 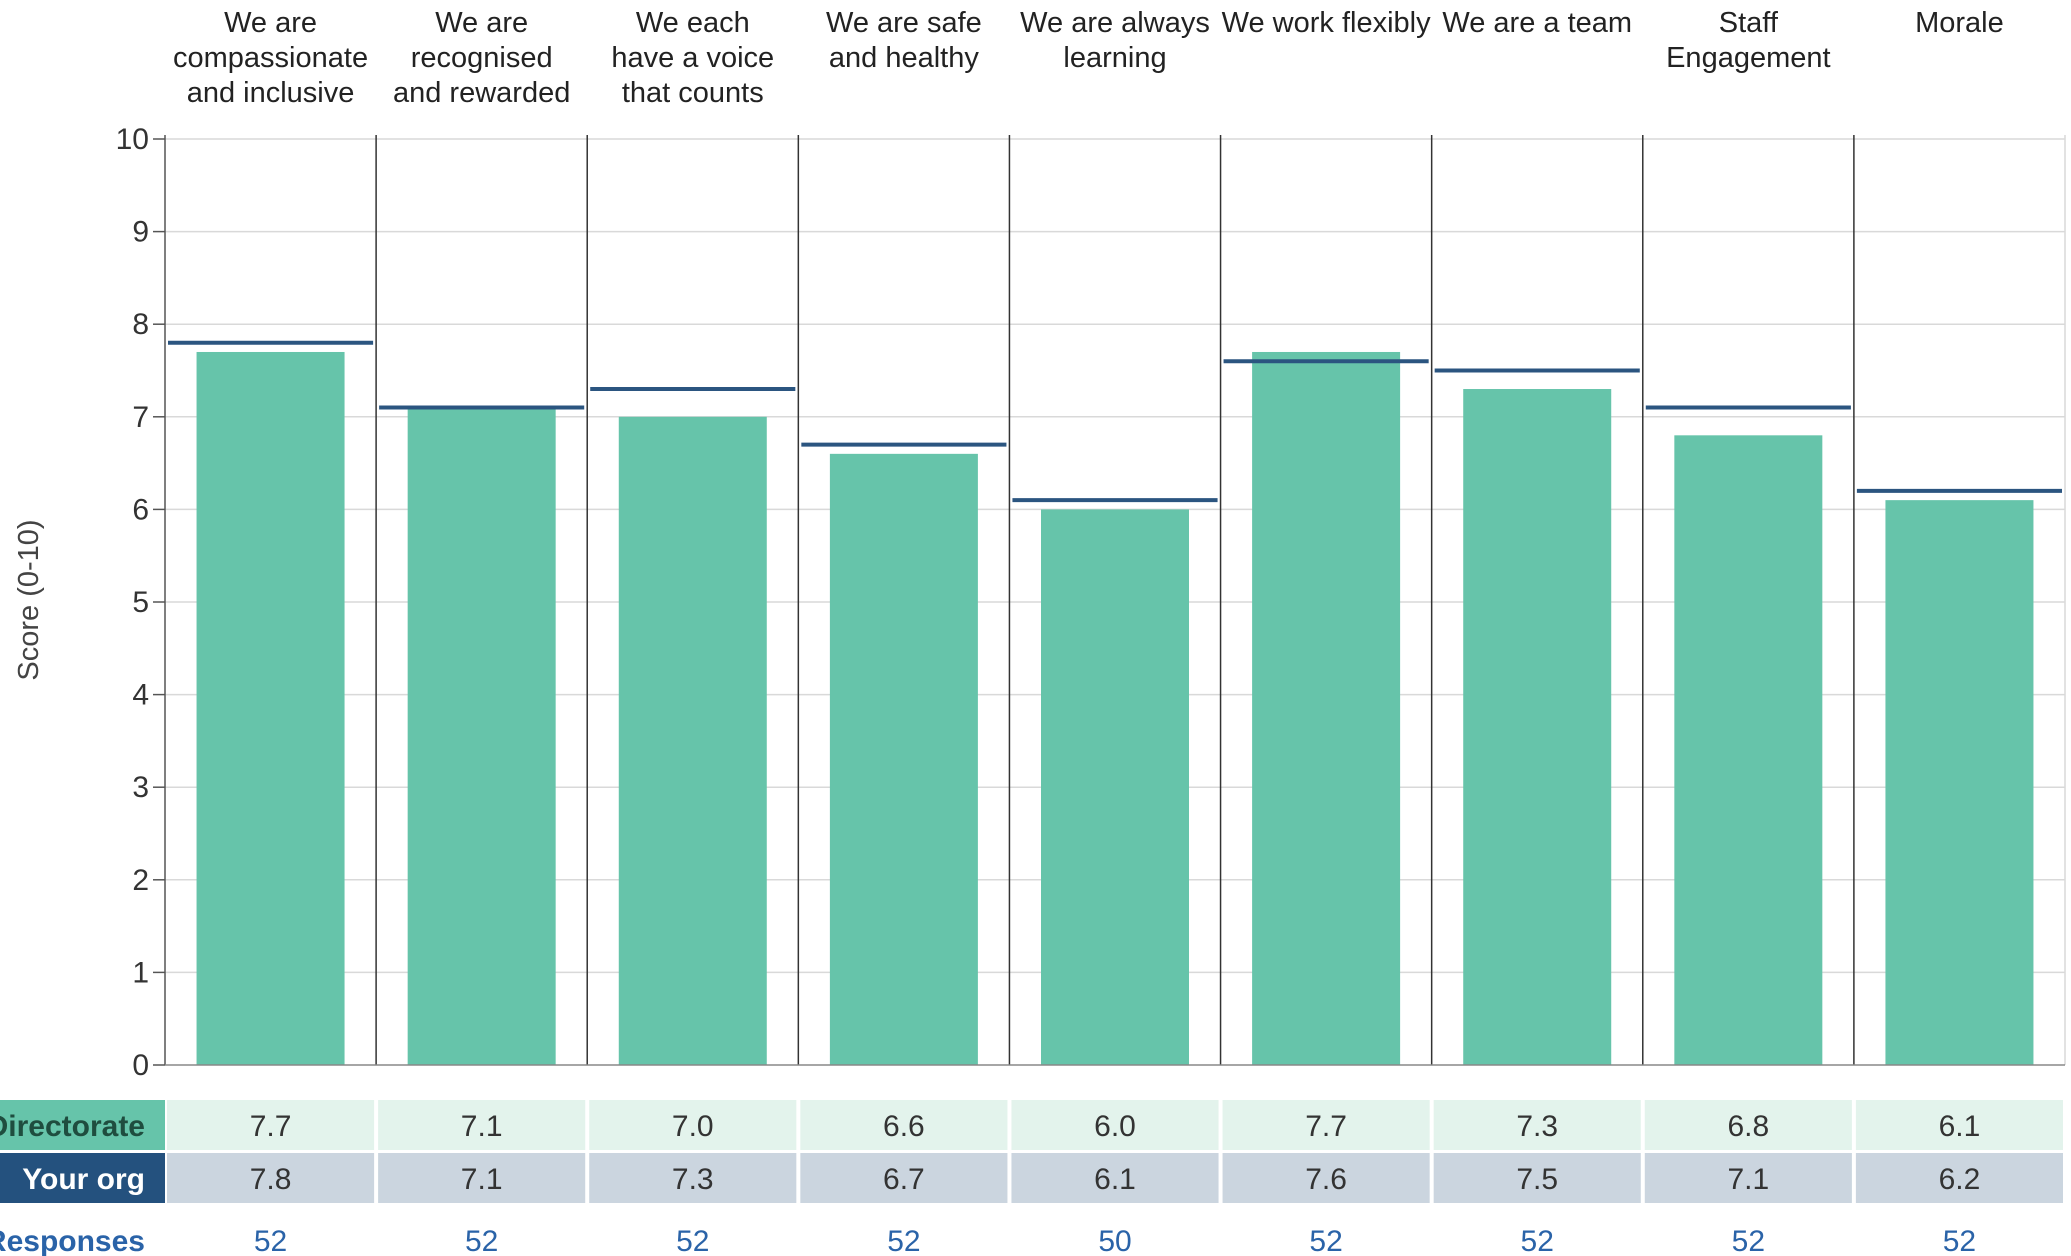 I want to click on y-tick-label: 4, so click(x=140, y=695).